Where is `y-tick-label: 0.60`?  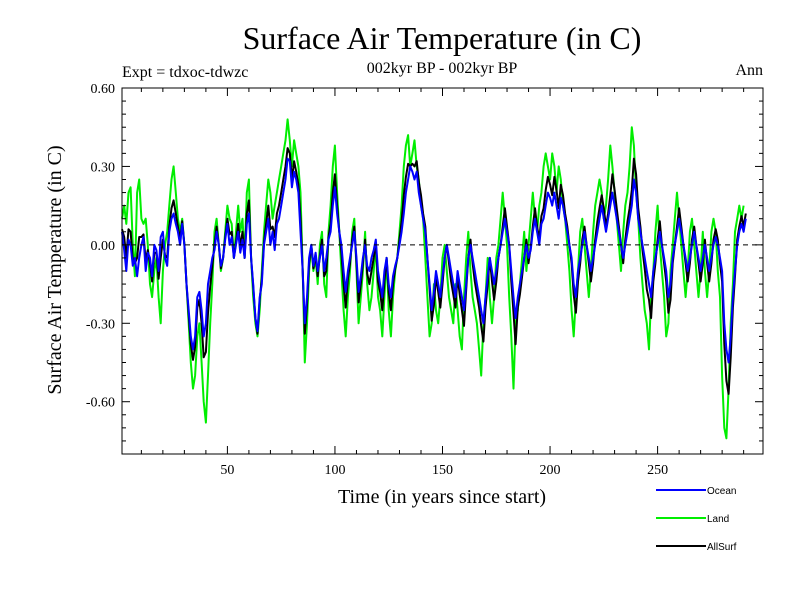
y-tick-label: 0.60 is located at coordinates (103, 89).